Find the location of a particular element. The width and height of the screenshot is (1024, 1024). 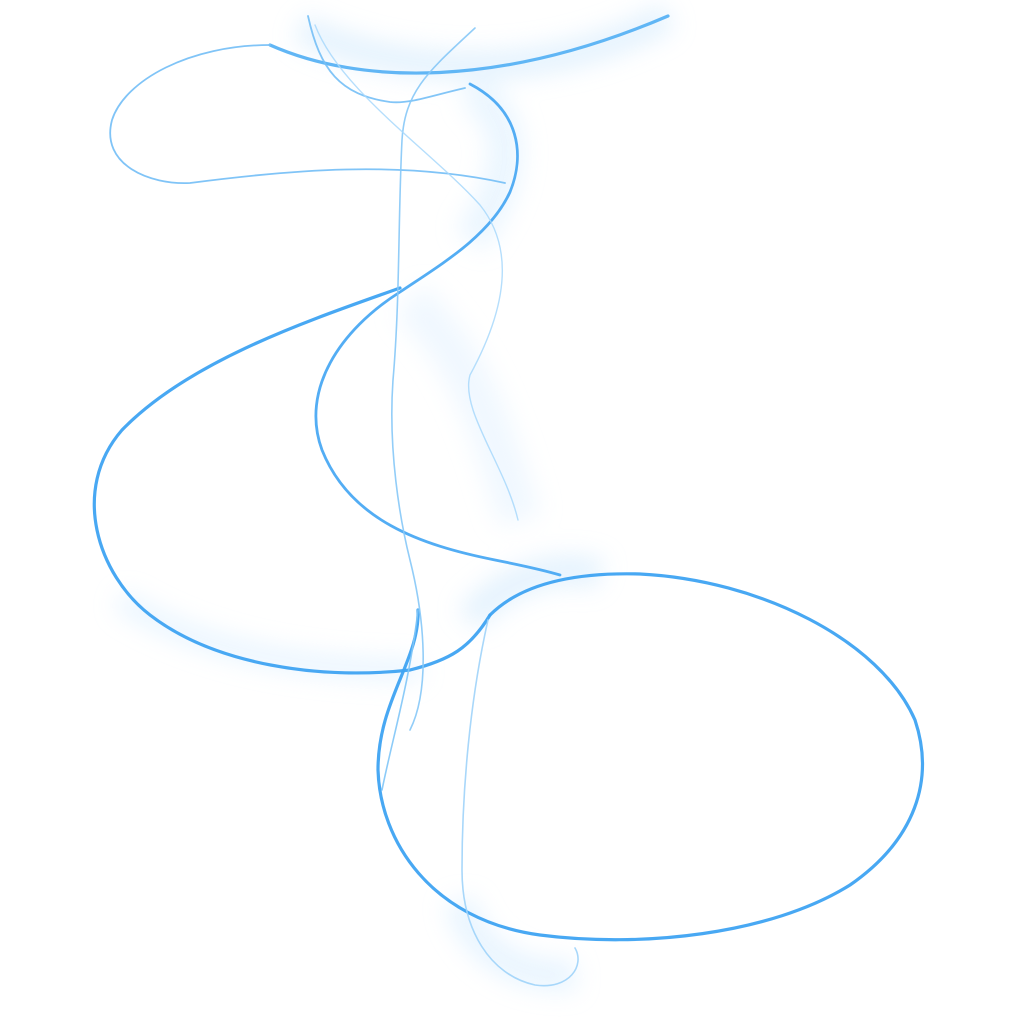

thin-vertical-strand-a is located at coordinates (386, 59).